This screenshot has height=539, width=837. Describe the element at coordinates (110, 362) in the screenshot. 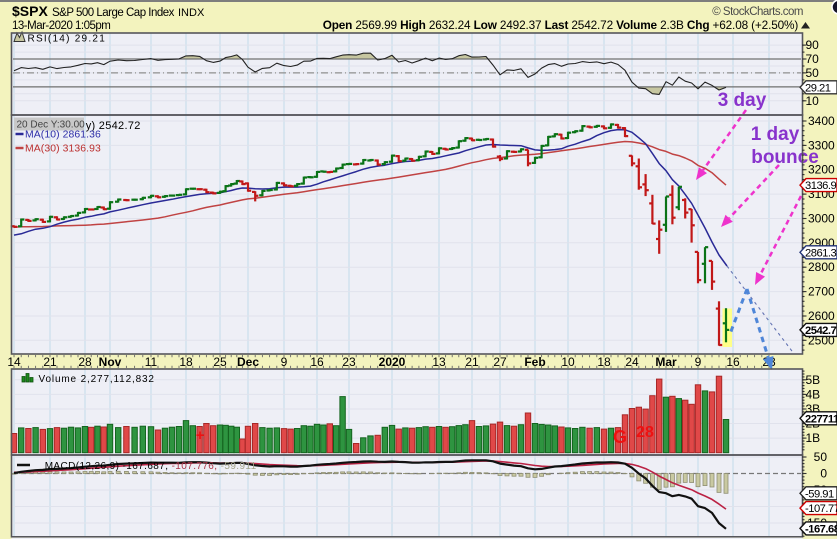

I see `svg-text: Nov` at that location.